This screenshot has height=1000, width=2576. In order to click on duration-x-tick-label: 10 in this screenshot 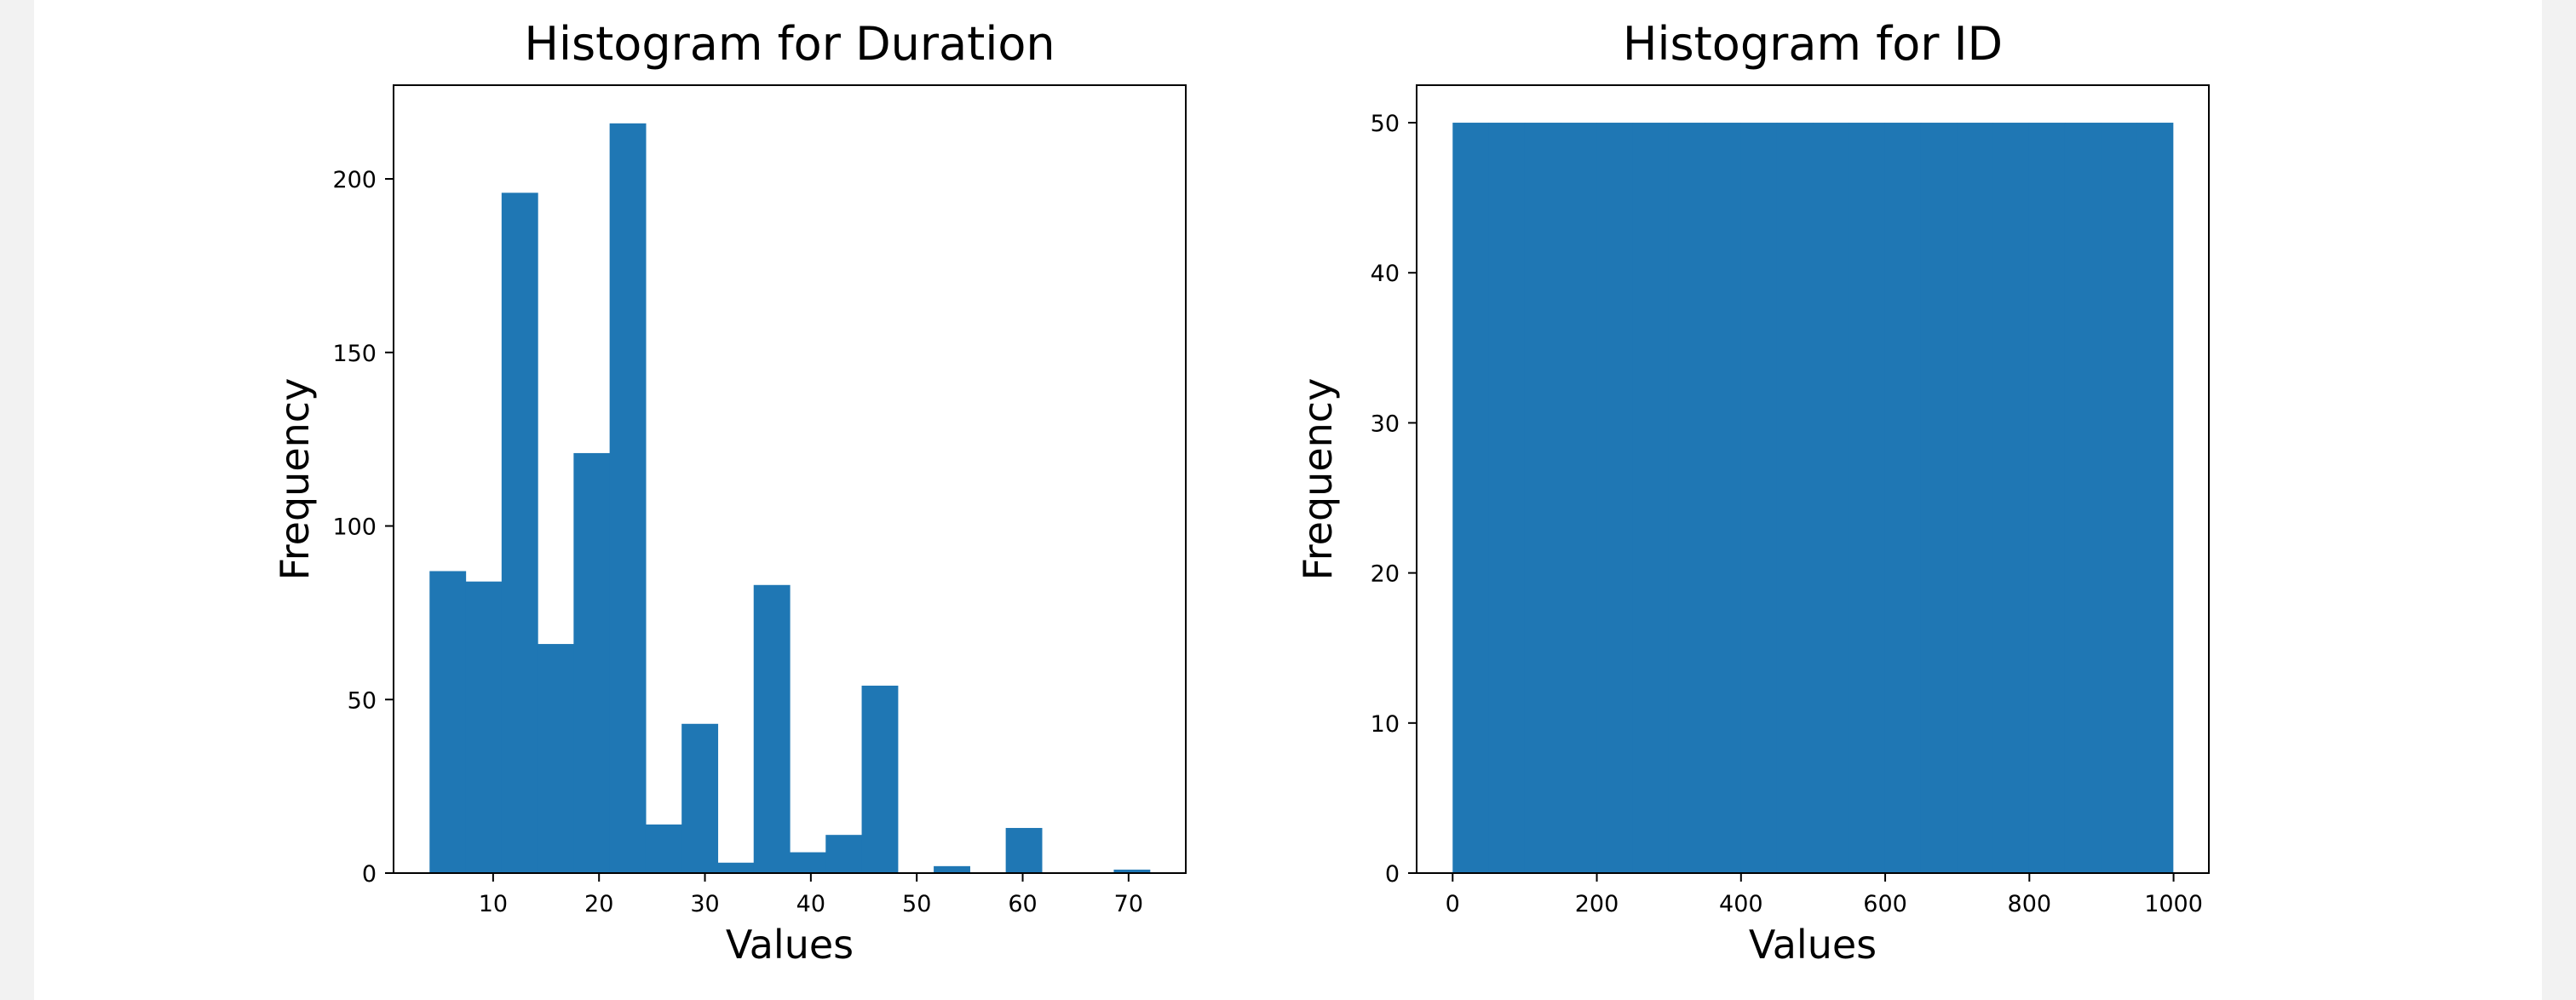, I will do `click(493, 904)`.